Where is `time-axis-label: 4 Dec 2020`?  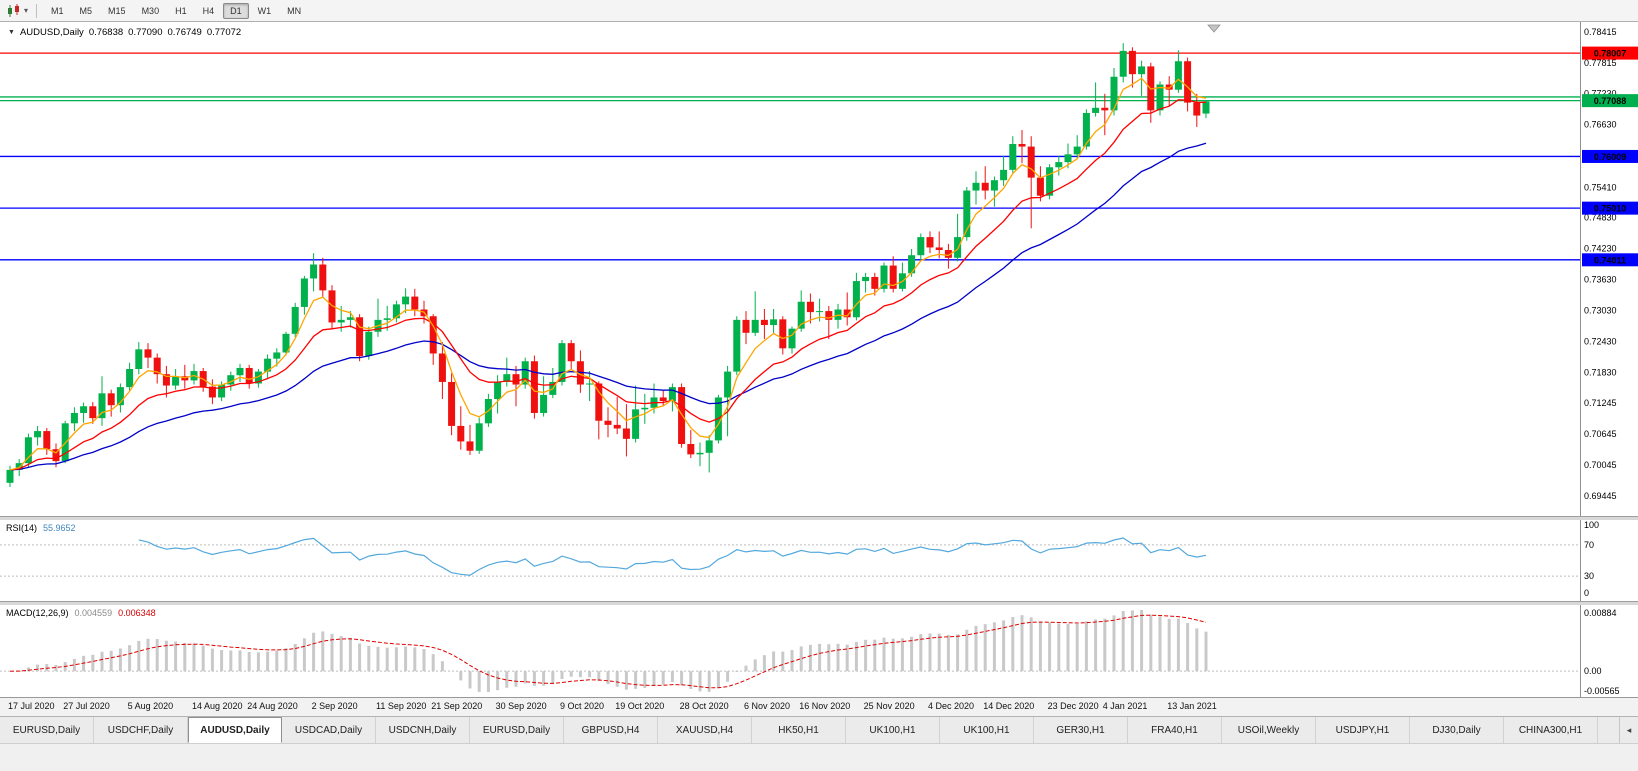 time-axis-label: 4 Dec 2020 is located at coordinates (951, 706).